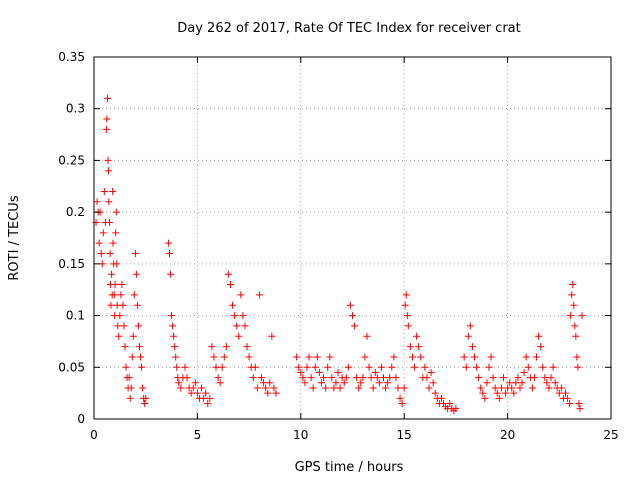  Describe the element at coordinates (71, 160) in the screenshot. I see `y-tick-label: 0.25` at that location.